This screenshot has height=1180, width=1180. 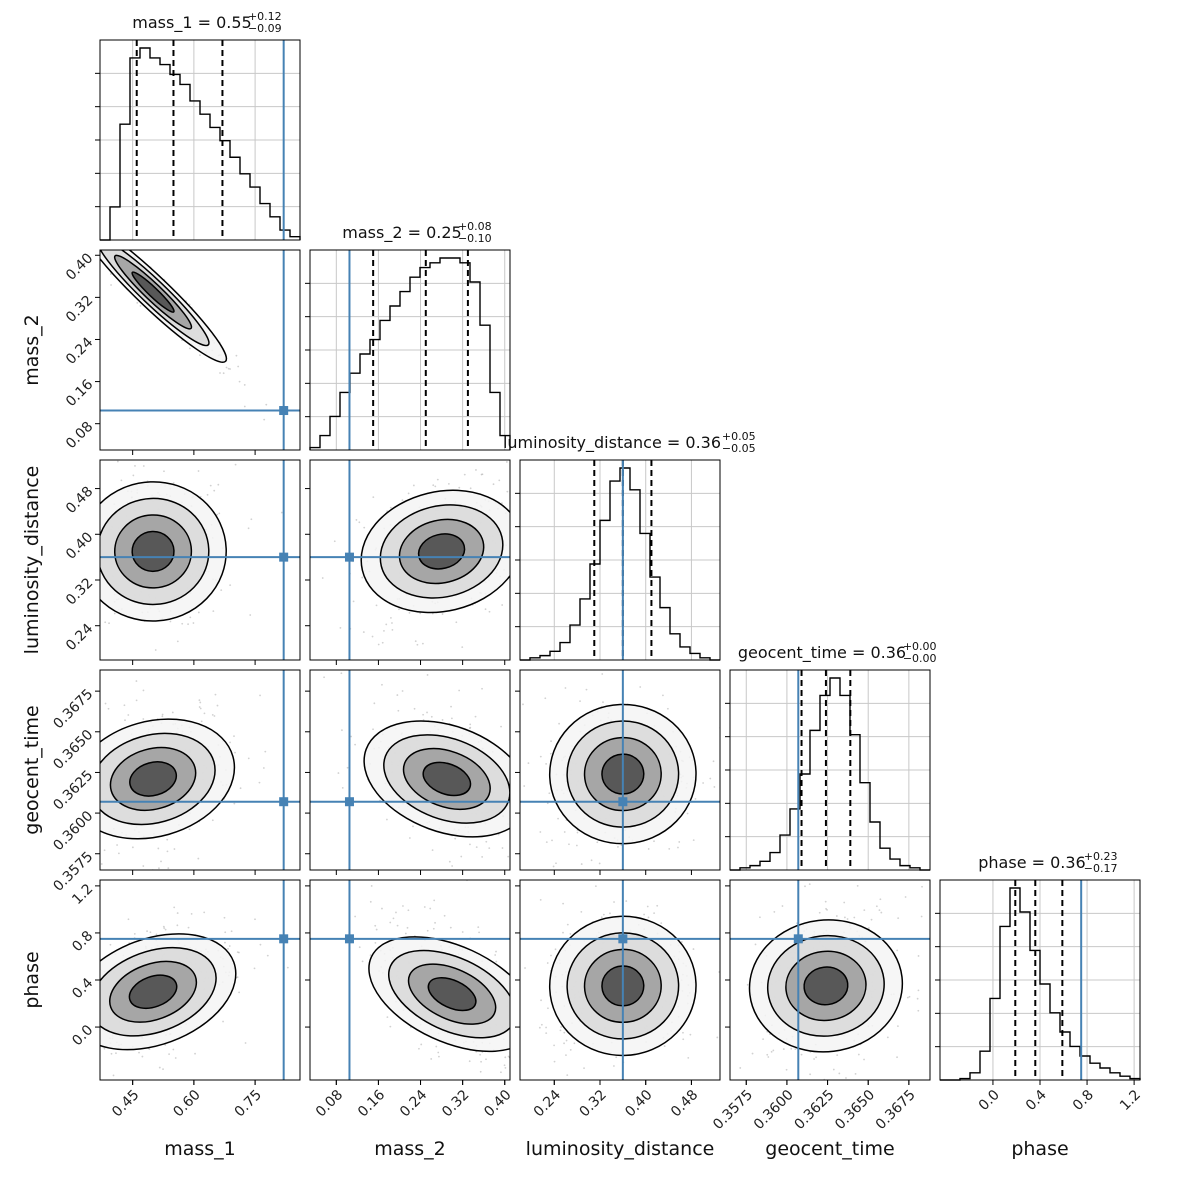 I want to click on title-plus: +0.05, so click(x=739, y=436).